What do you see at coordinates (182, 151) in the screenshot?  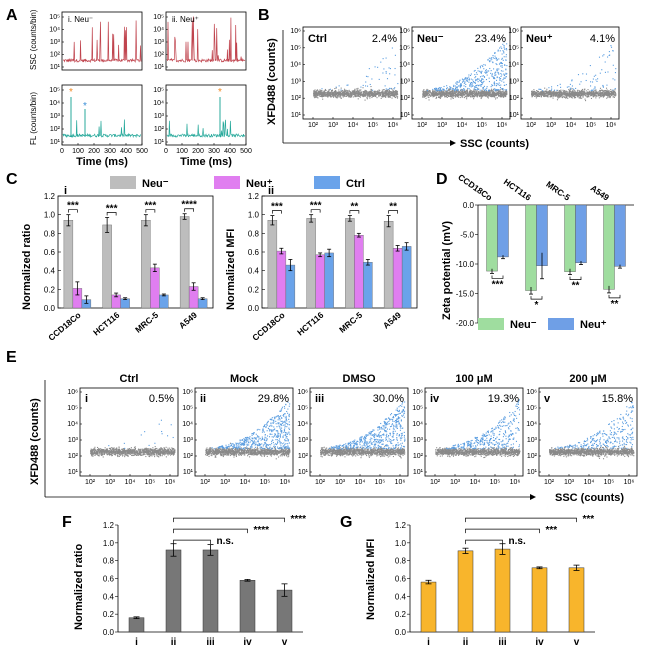 I see `x-tick-label: 100` at bounding box center [182, 151].